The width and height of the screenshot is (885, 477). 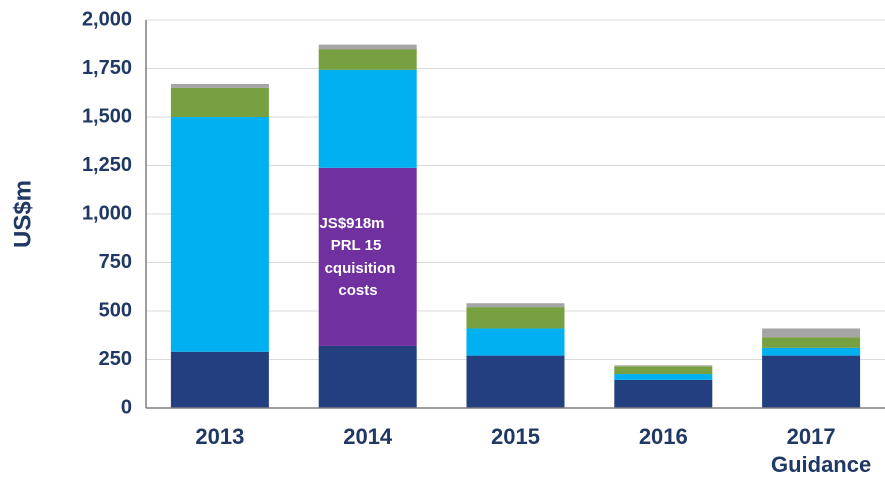 What do you see at coordinates (356, 245) in the screenshot?
I see `annotation: PRL 15` at bounding box center [356, 245].